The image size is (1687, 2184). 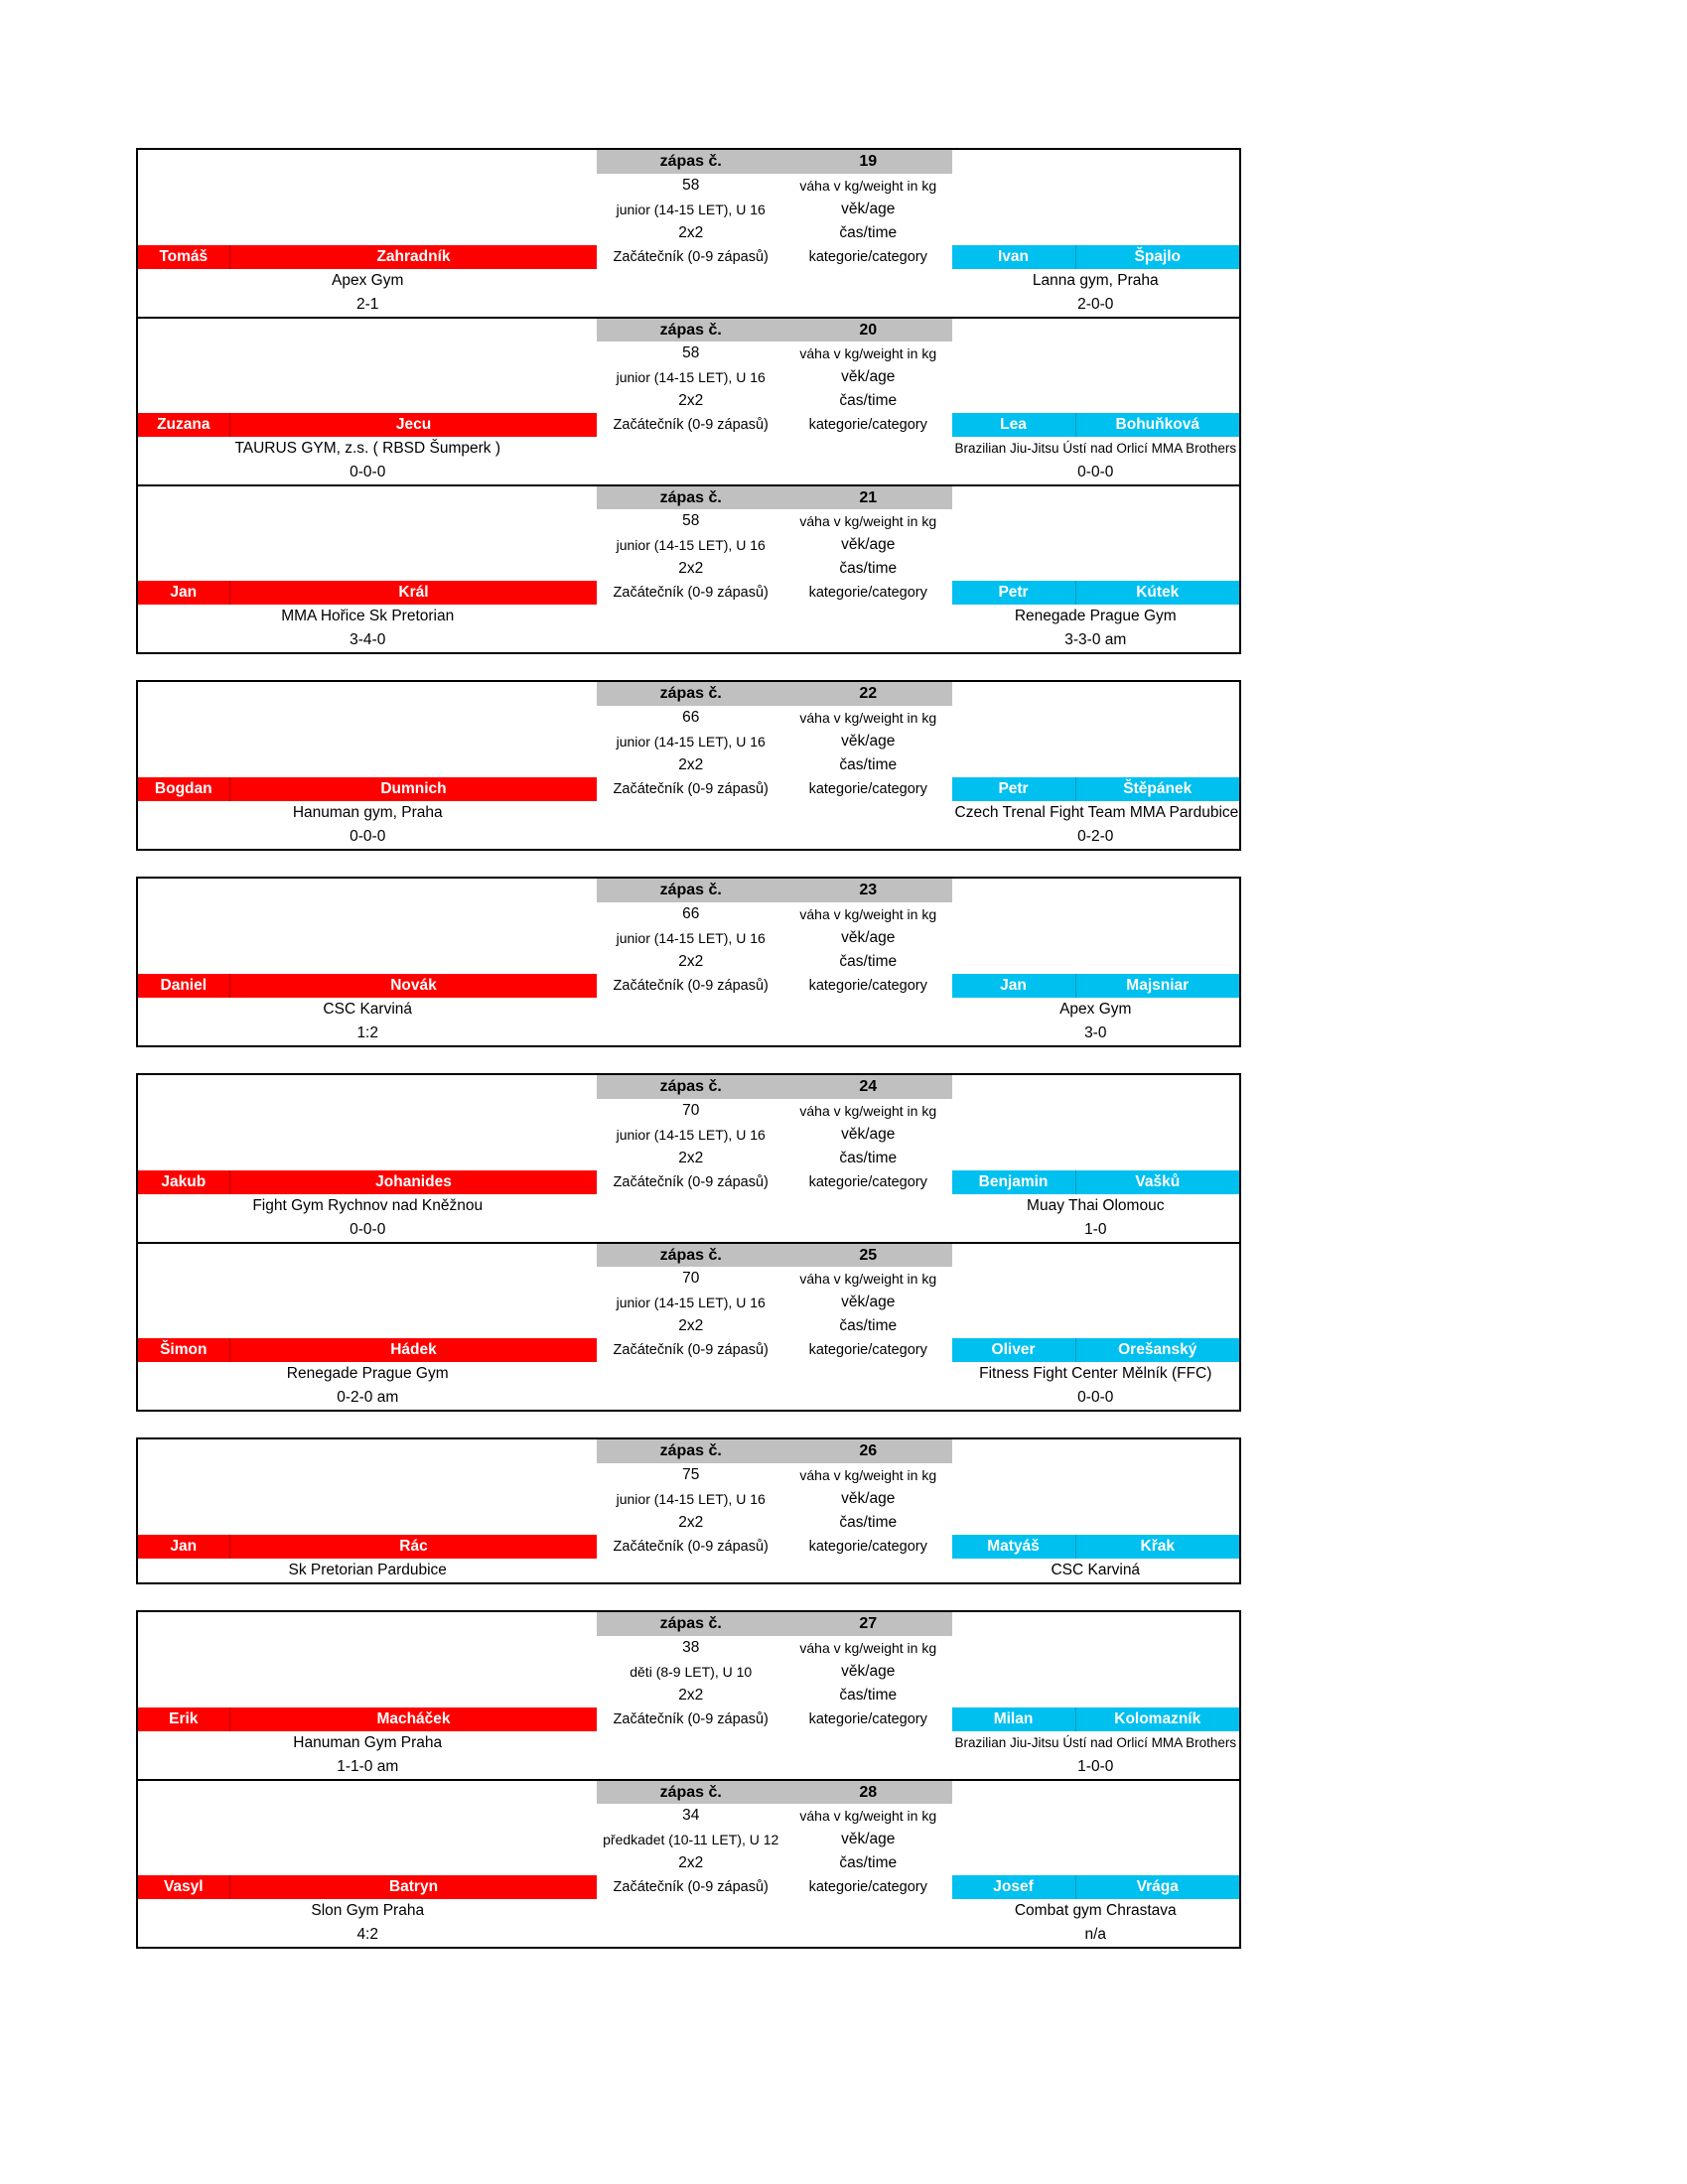 What do you see at coordinates (691, 1349) in the screenshot?
I see `category-value: Začátečník (0-9 zápasů)` at bounding box center [691, 1349].